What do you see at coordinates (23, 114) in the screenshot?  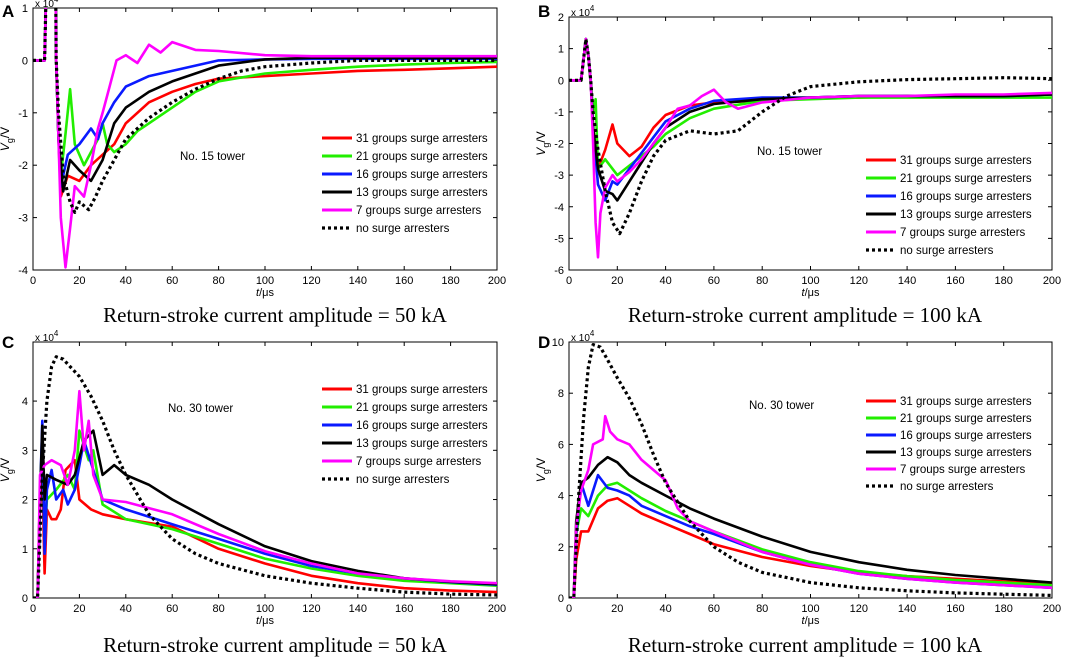 I see `y-tick-label: -1` at bounding box center [23, 114].